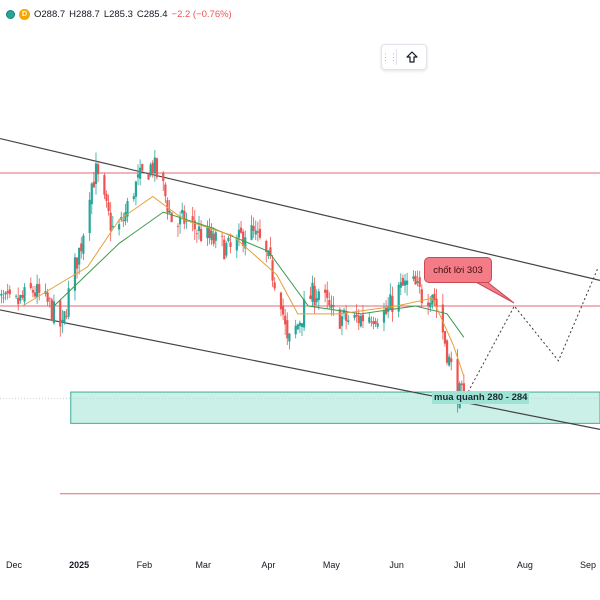 Image resolution: width=600 pixels, height=600 pixels. I want to click on drag-handle-icon: ⋮⋮, so click(389, 56).